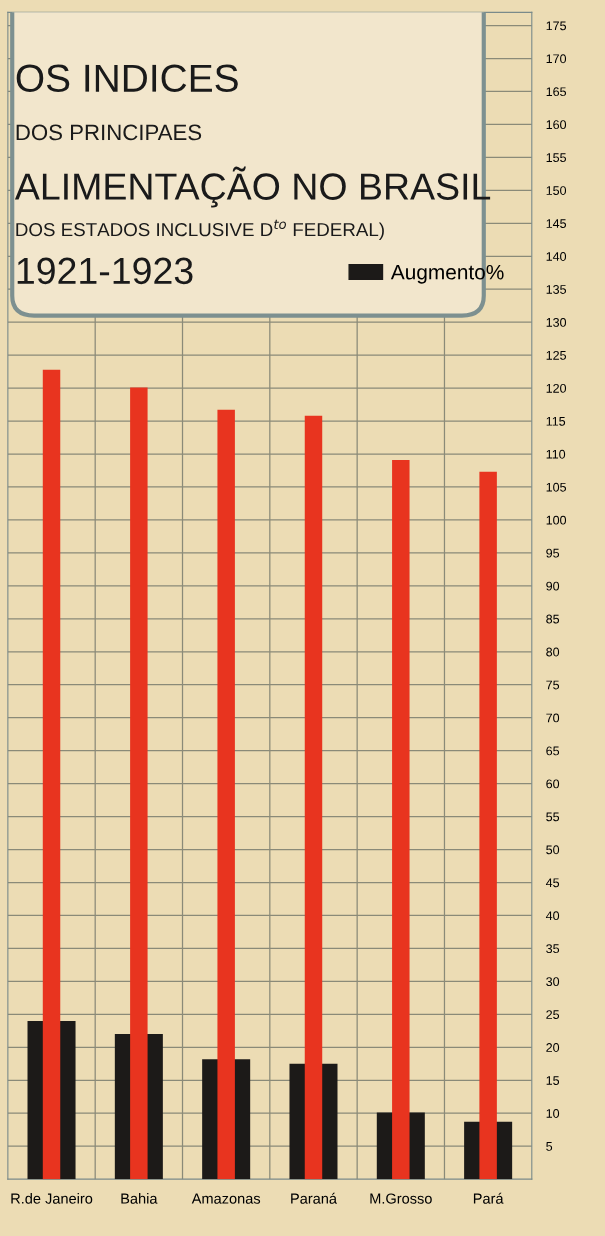  I want to click on y-tick-label: 85, so click(553, 619).